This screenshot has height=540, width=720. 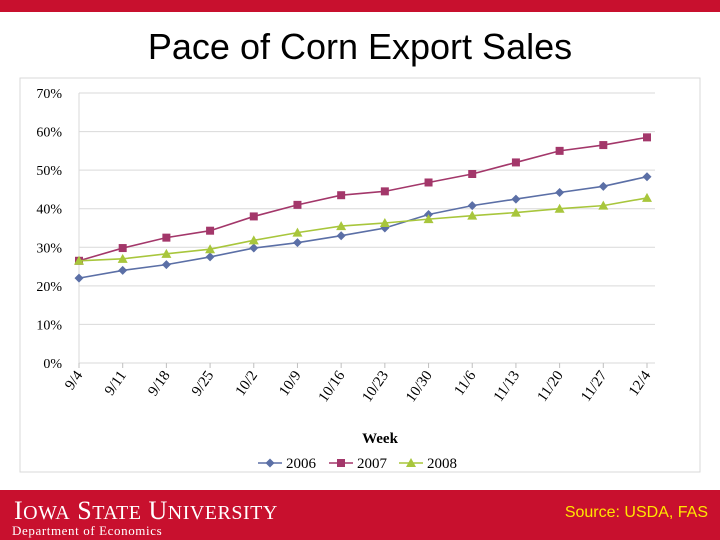 What do you see at coordinates (301, 464) in the screenshot?
I see `legend-label: 2006` at bounding box center [301, 464].